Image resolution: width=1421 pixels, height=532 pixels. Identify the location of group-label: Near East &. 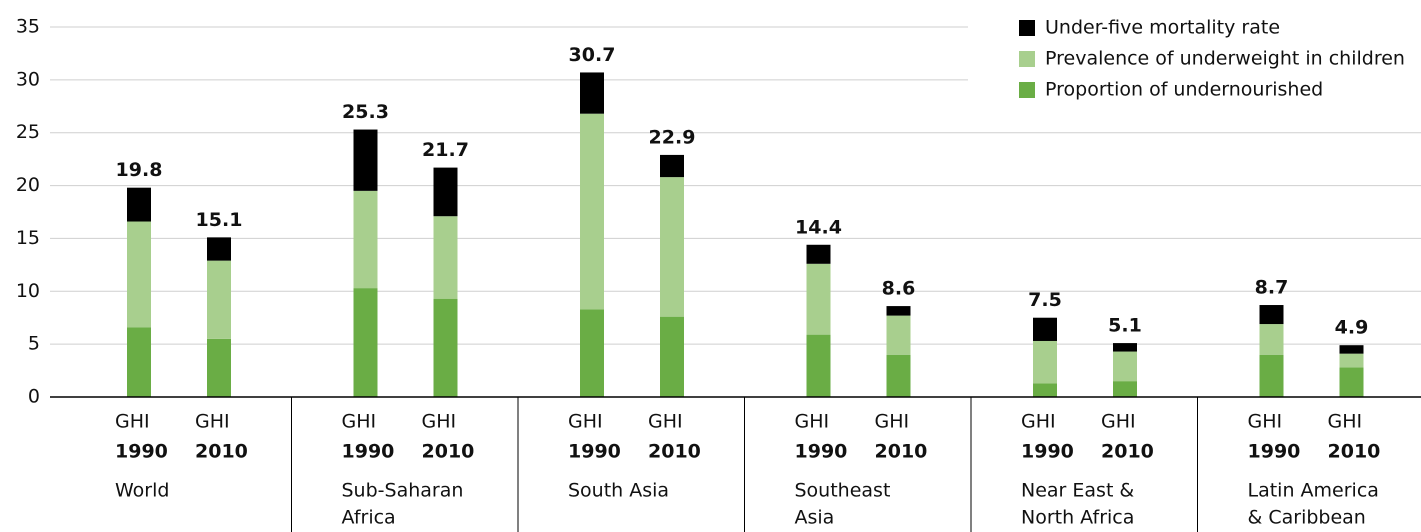
(1077, 491).